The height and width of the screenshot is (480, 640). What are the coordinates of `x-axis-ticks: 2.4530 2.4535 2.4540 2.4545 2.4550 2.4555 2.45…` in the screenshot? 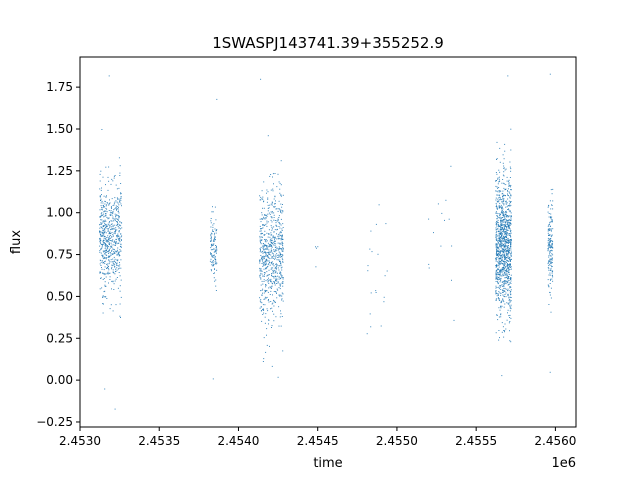 It's located at (317, 437).